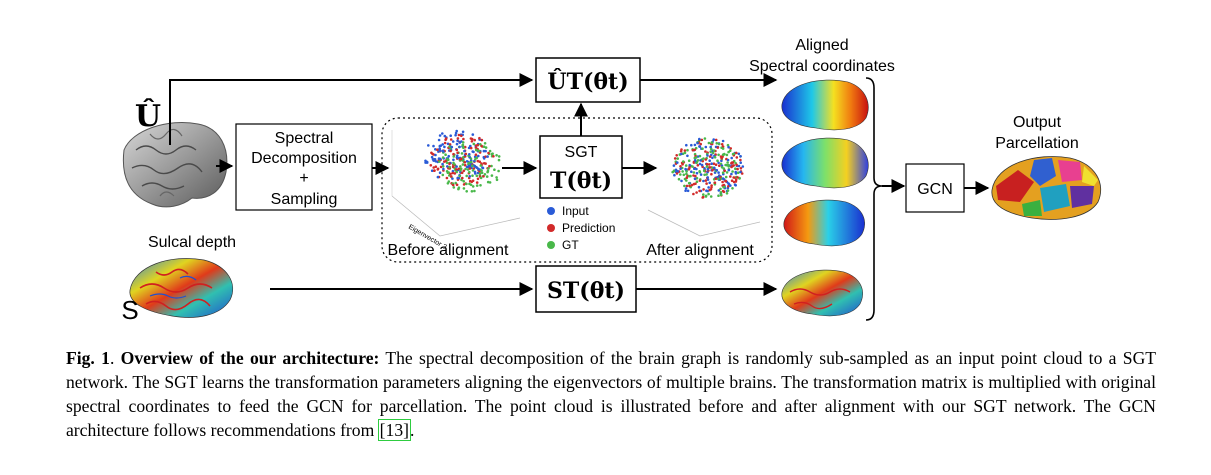  I want to click on s-label: S, so click(129, 310).